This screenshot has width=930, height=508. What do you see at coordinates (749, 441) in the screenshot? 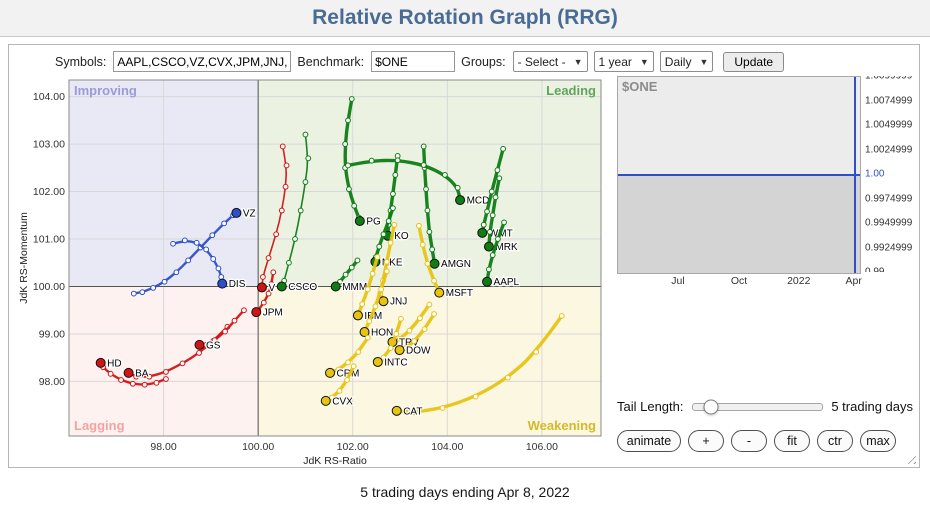
I see `zoom-out-button: -` at bounding box center [749, 441].